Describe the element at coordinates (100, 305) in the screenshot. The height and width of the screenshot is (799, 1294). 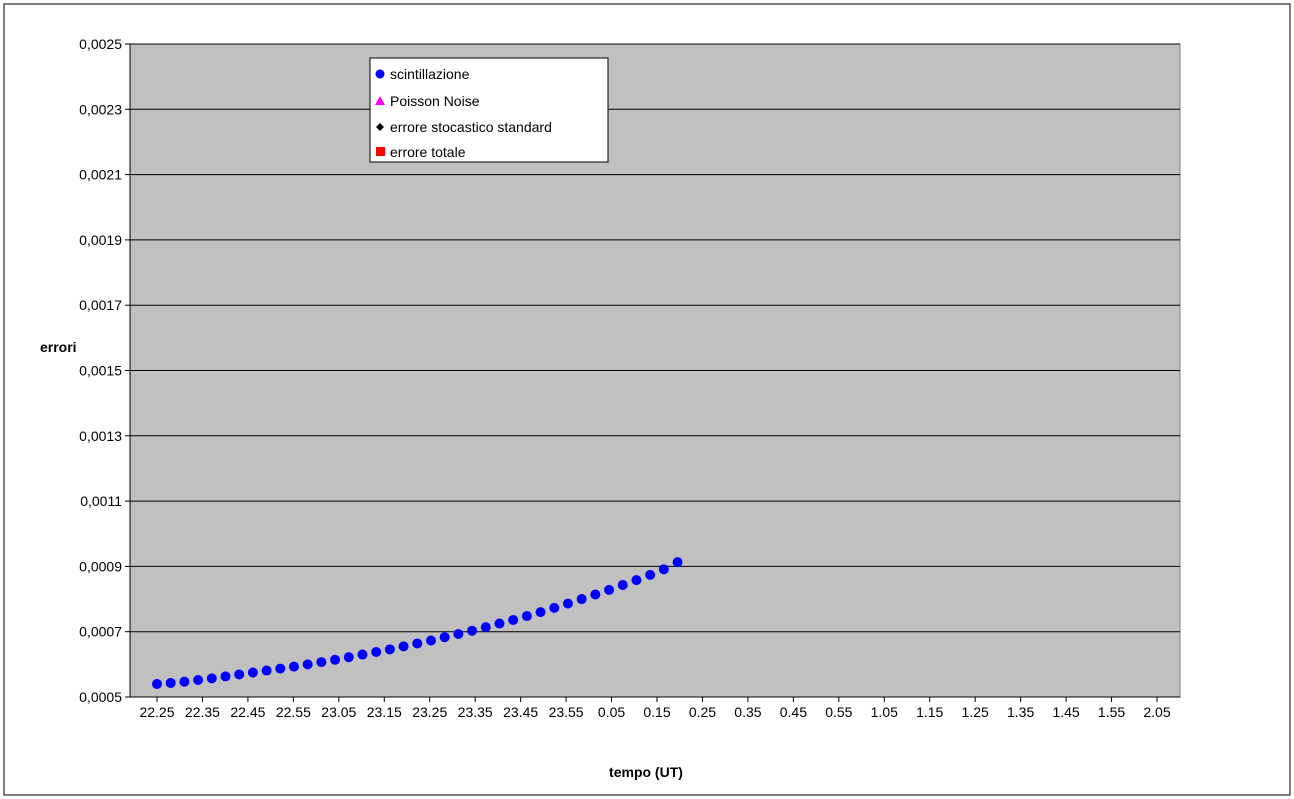
I see `y-tick-label: 0,0017` at that location.